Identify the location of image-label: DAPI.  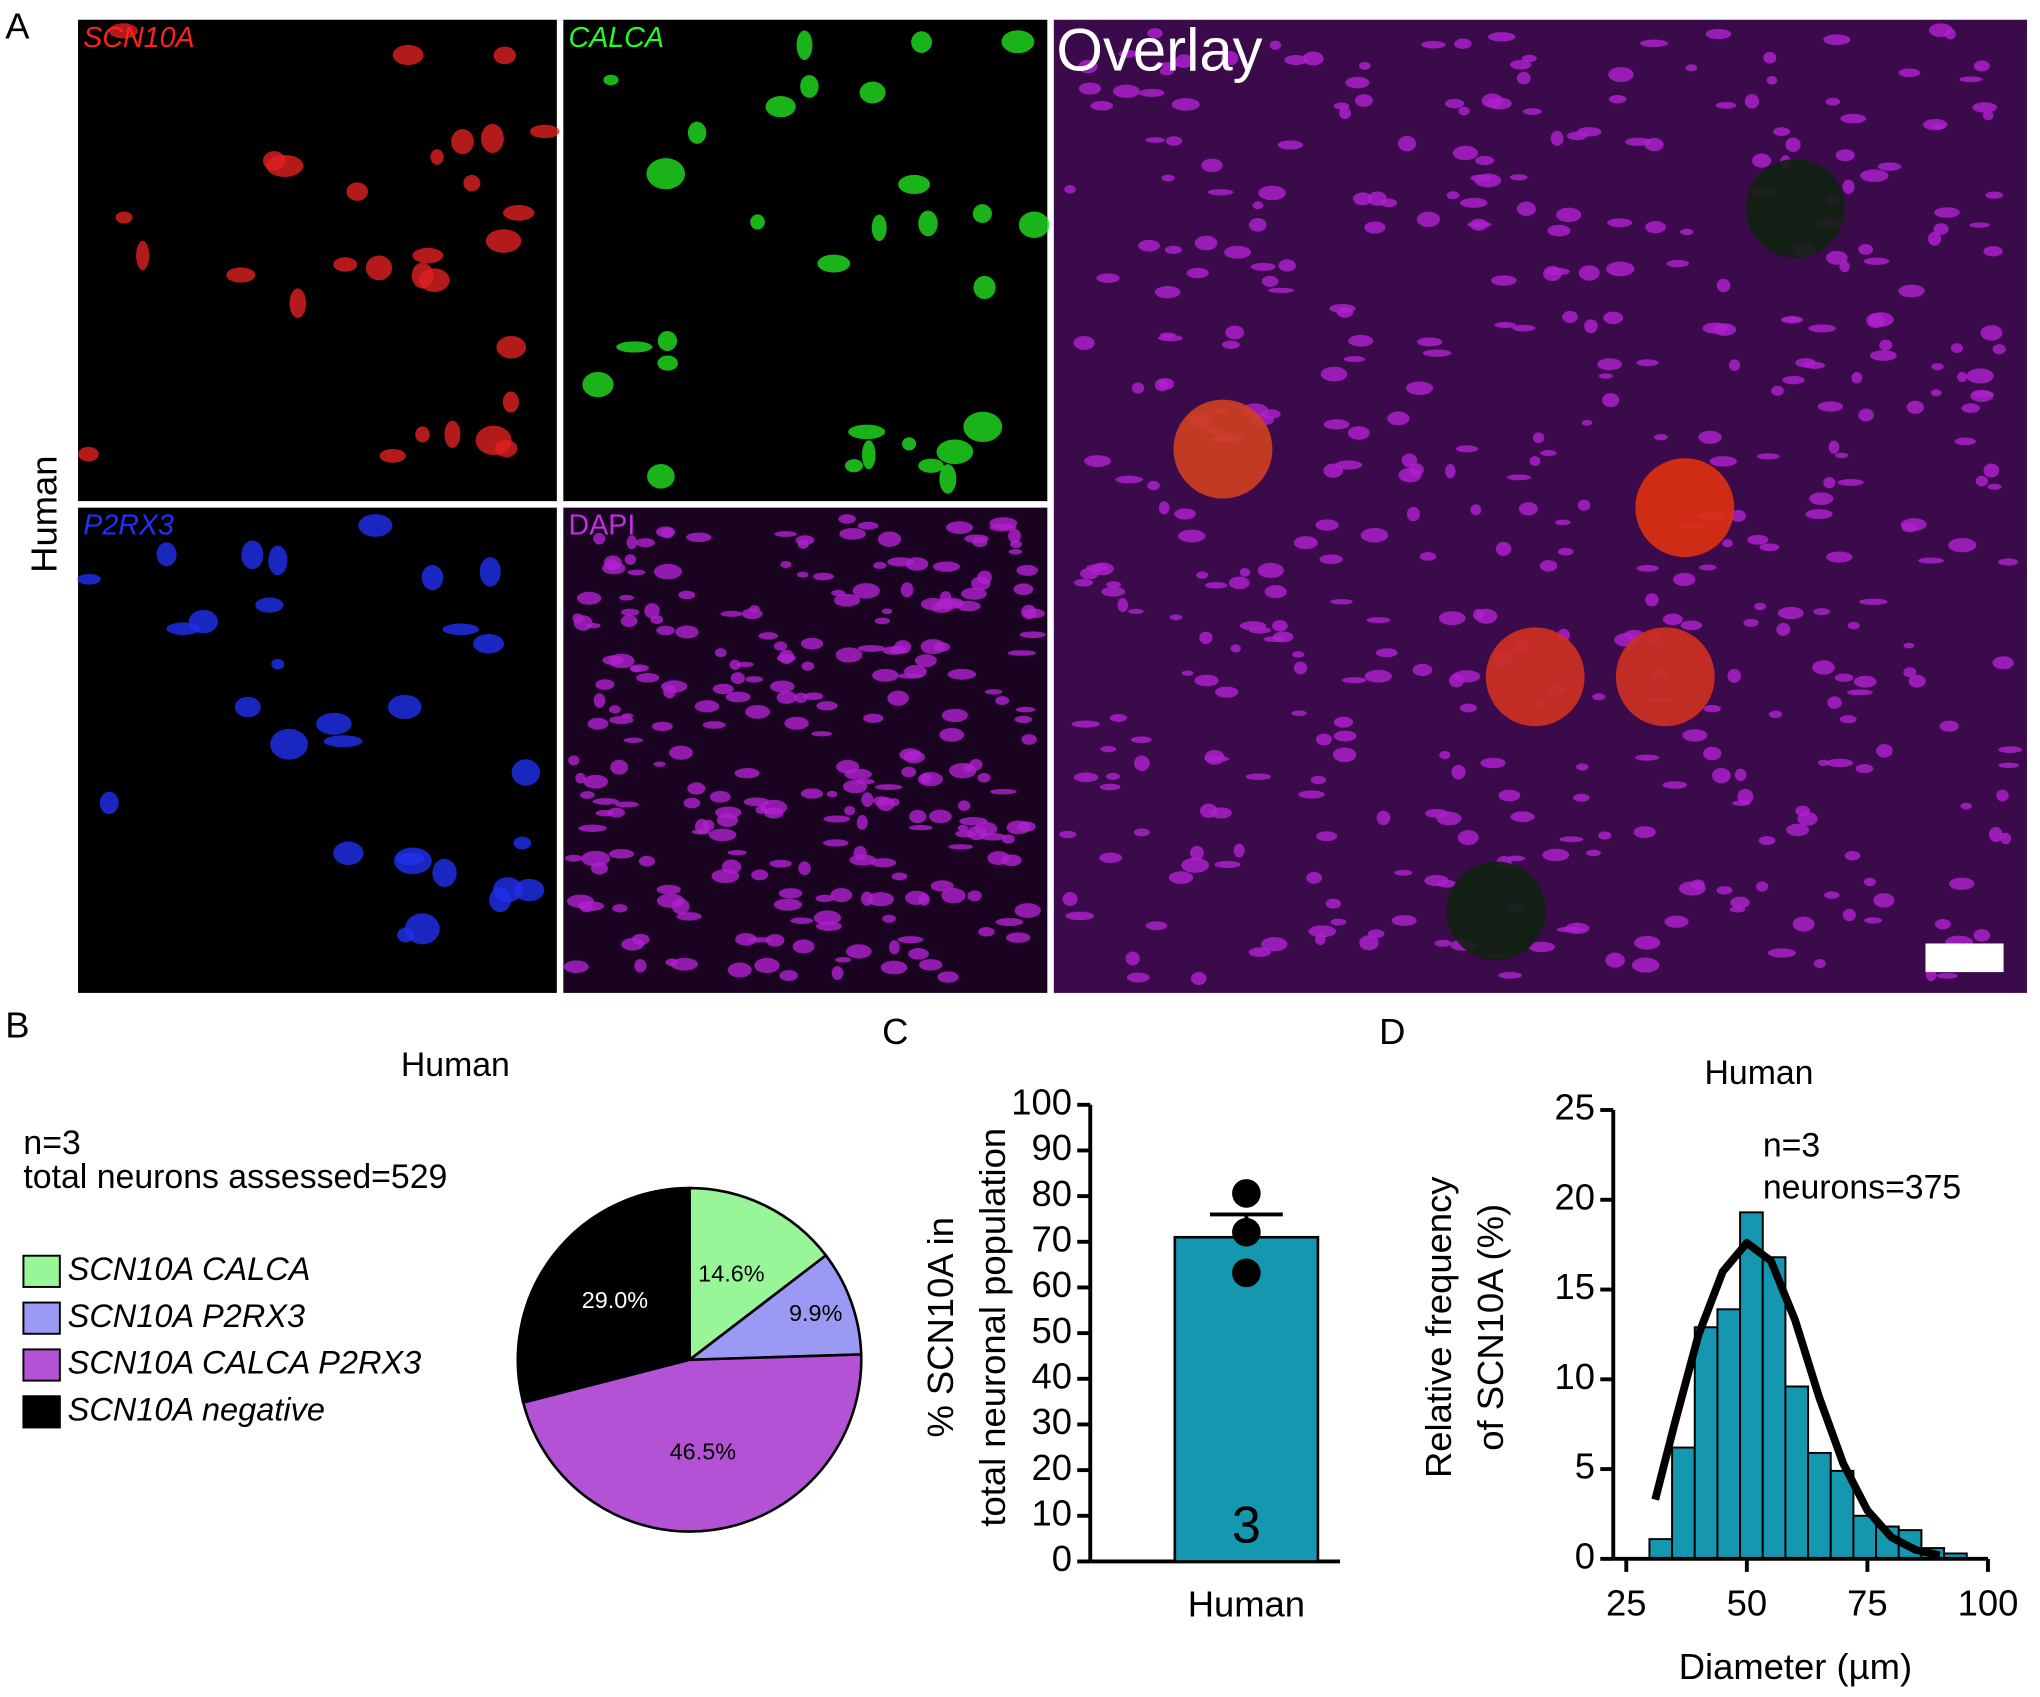
(602, 526).